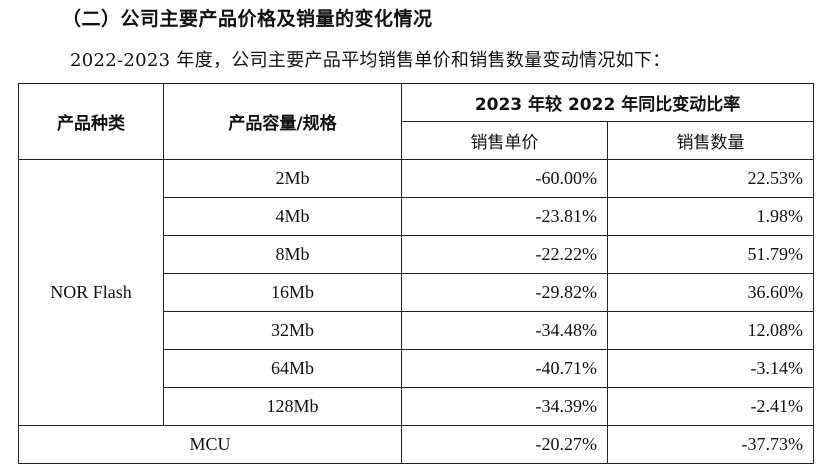  I want to click on table-row: 8Mb -22.22% 51.79%, so click(417, 254).